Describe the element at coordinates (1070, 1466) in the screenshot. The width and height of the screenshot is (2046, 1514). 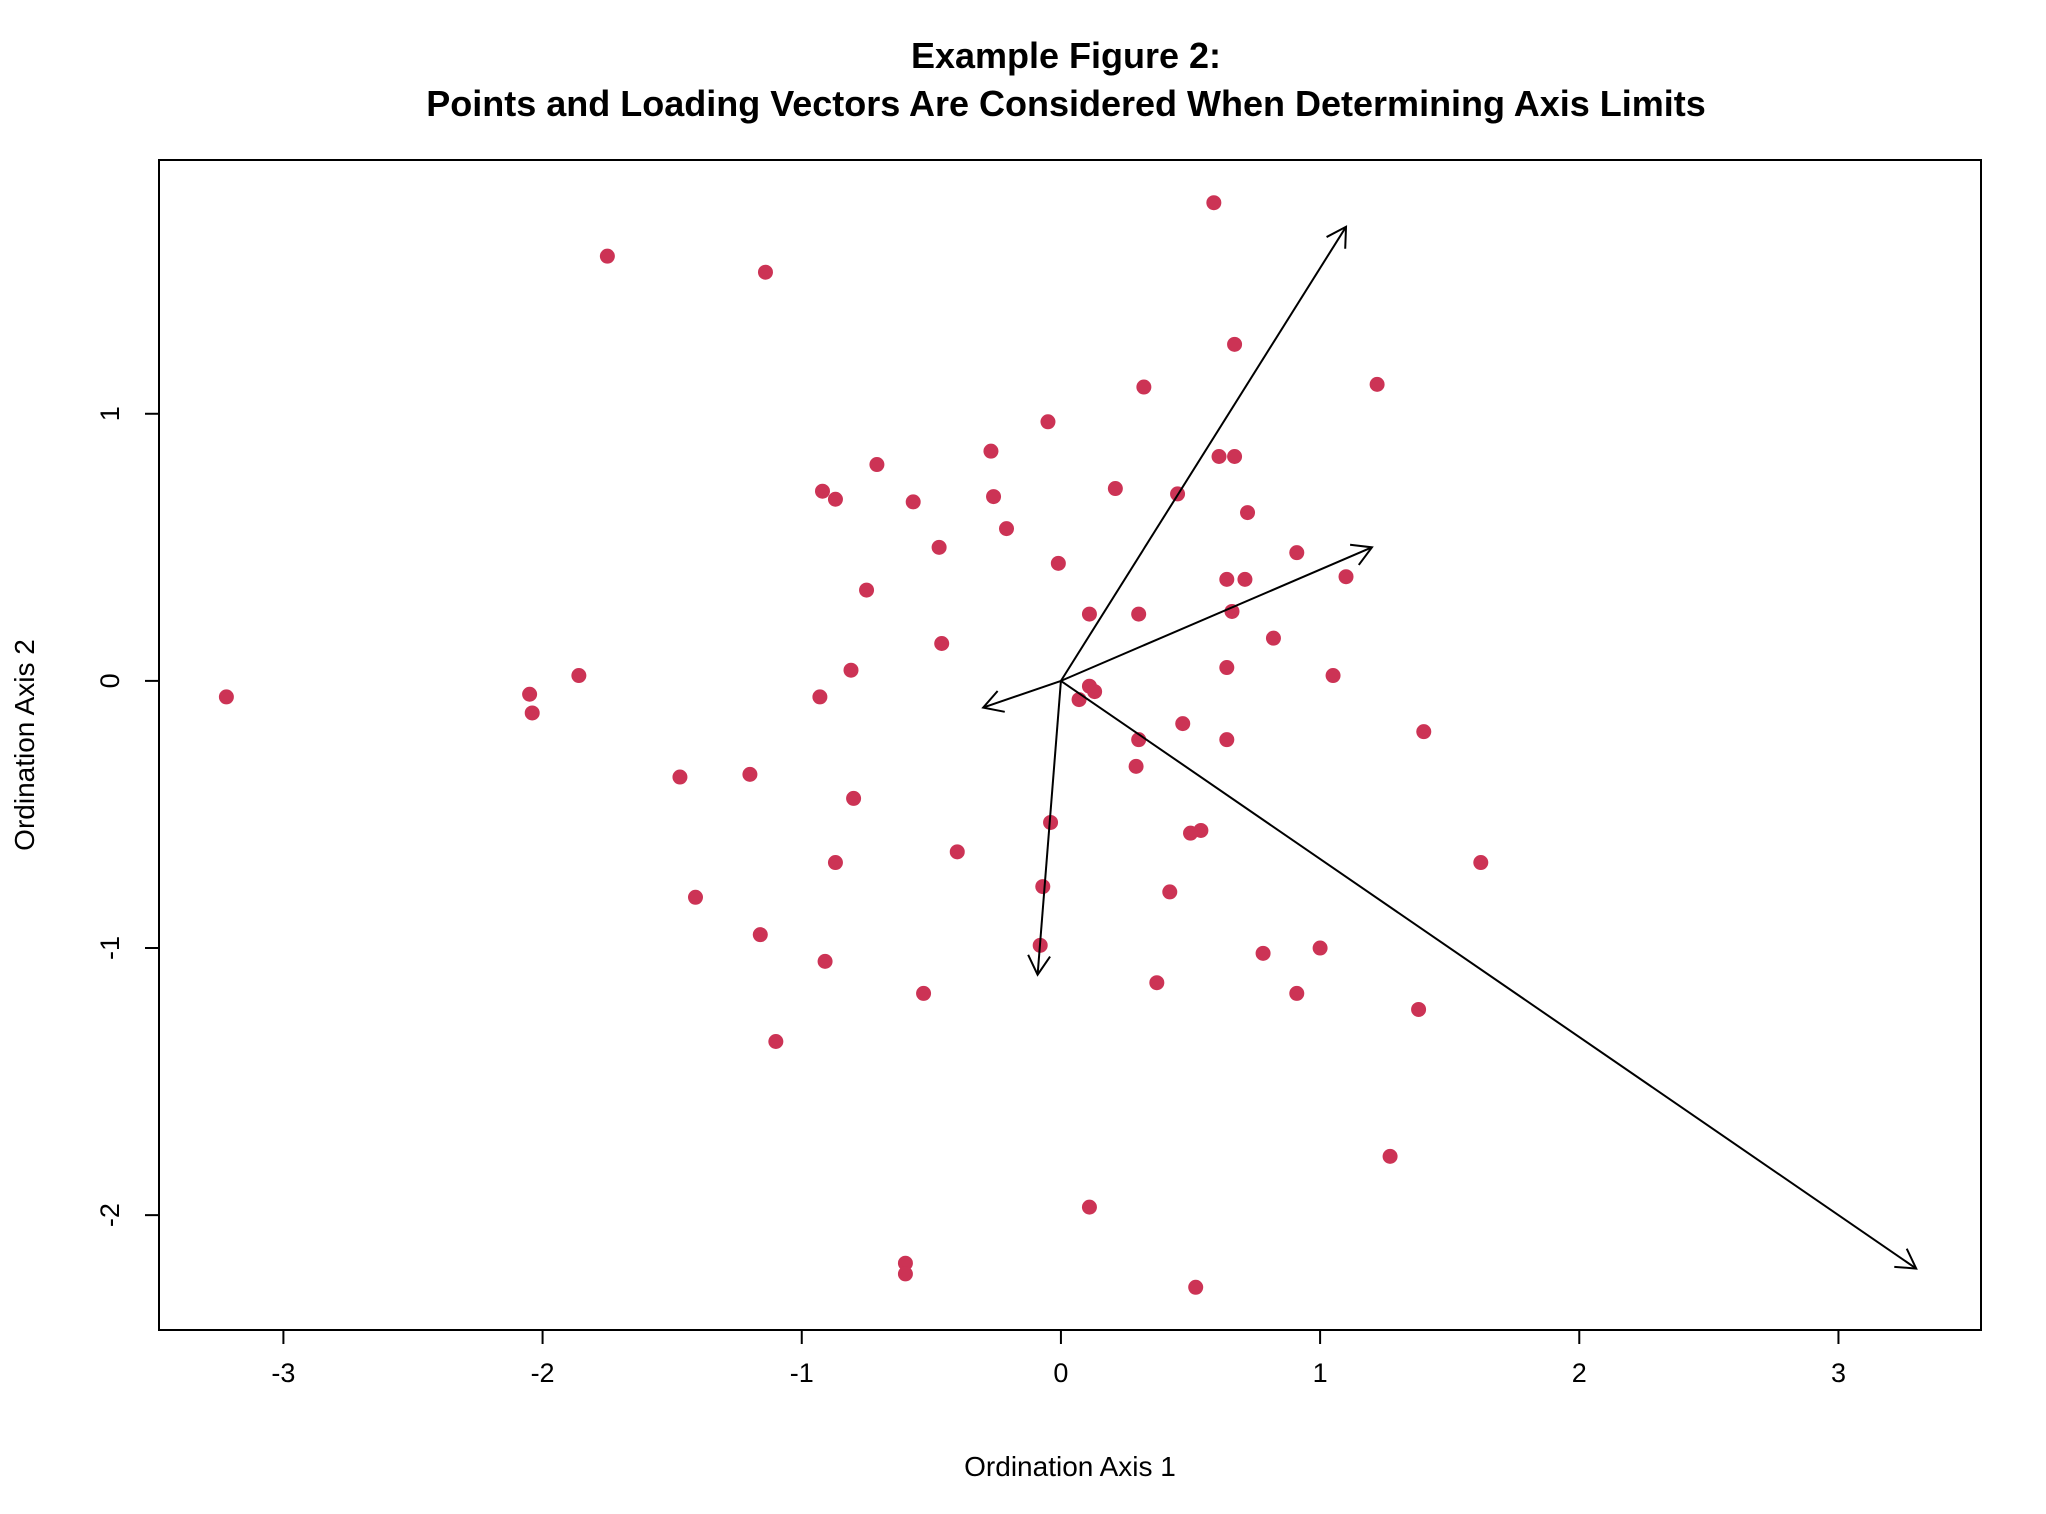
I see `x-axis-label: Ordination Axis 1` at that location.